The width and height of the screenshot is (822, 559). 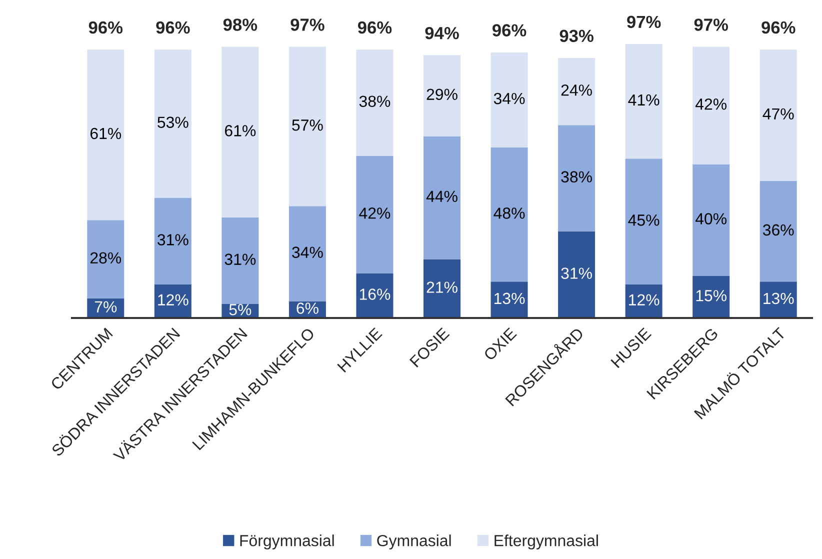 I want to click on legend-label: Eftergymnasial, so click(x=546, y=542).